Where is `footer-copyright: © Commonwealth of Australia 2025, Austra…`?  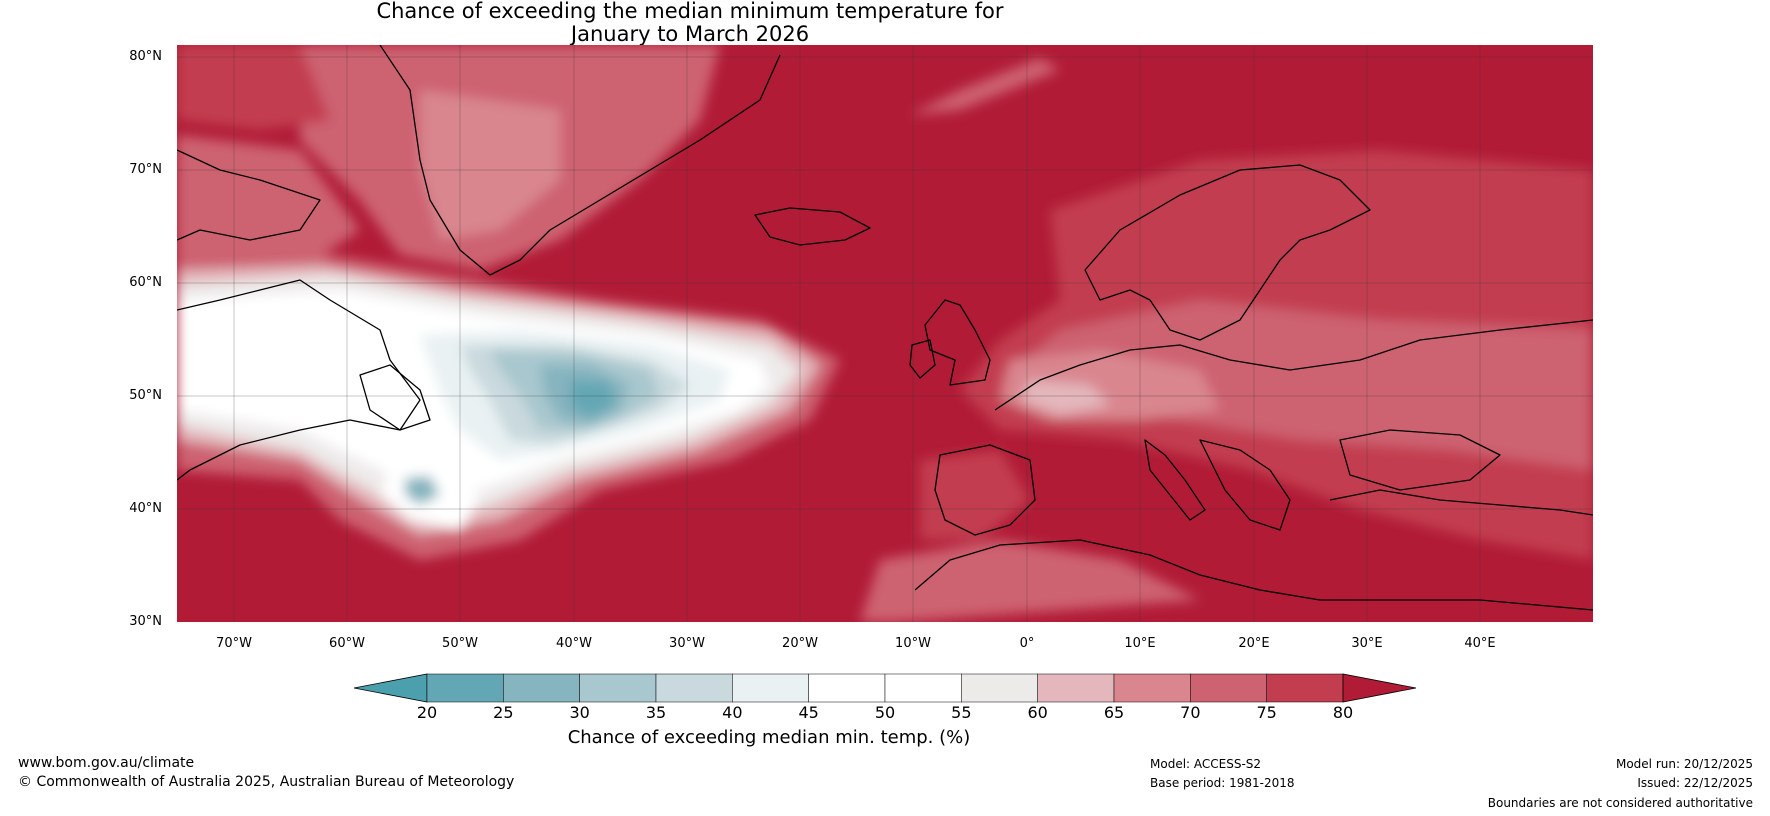 footer-copyright: © Commonwealth of Australia 2025, Austra… is located at coordinates (266, 782).